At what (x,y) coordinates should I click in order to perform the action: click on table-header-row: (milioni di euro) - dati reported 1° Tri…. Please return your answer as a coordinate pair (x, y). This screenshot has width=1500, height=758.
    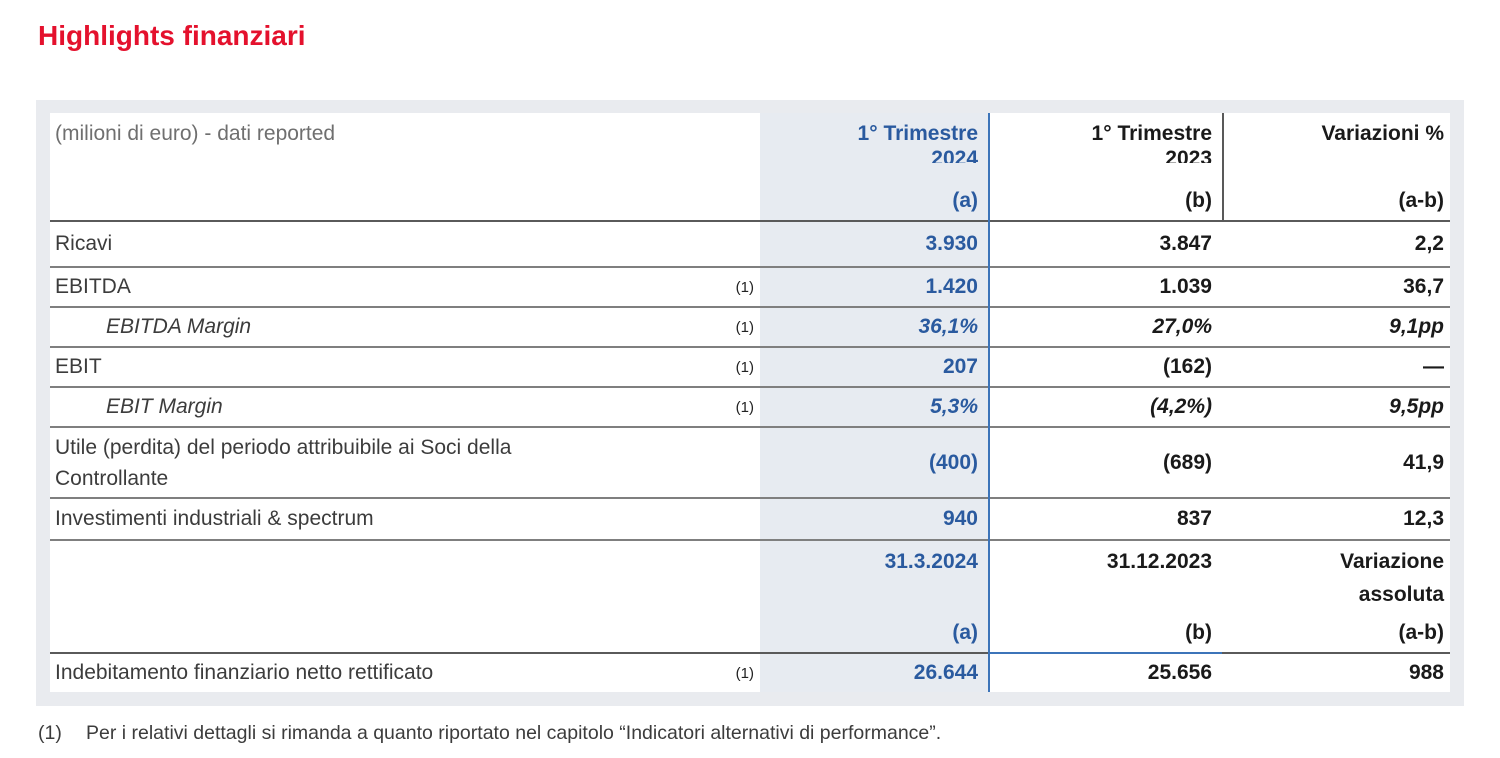
    Looking at the image, I should click on (750, 167).